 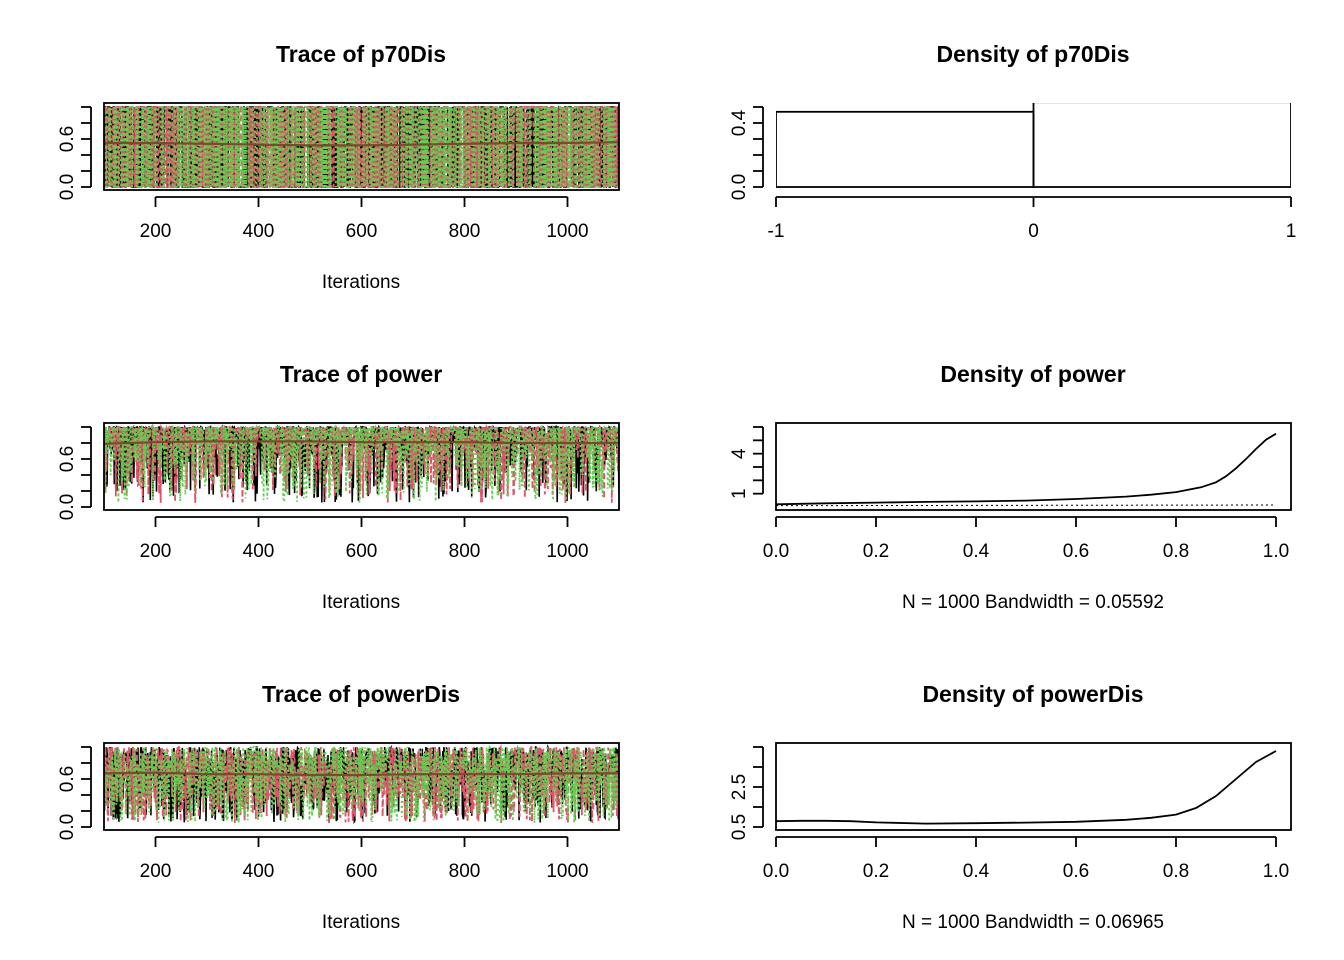 What do you see at coordinates (156, 551) in the screenshot?
I see `trace-power-x-tick-label-1: 200` at bounding box center [156, 551].